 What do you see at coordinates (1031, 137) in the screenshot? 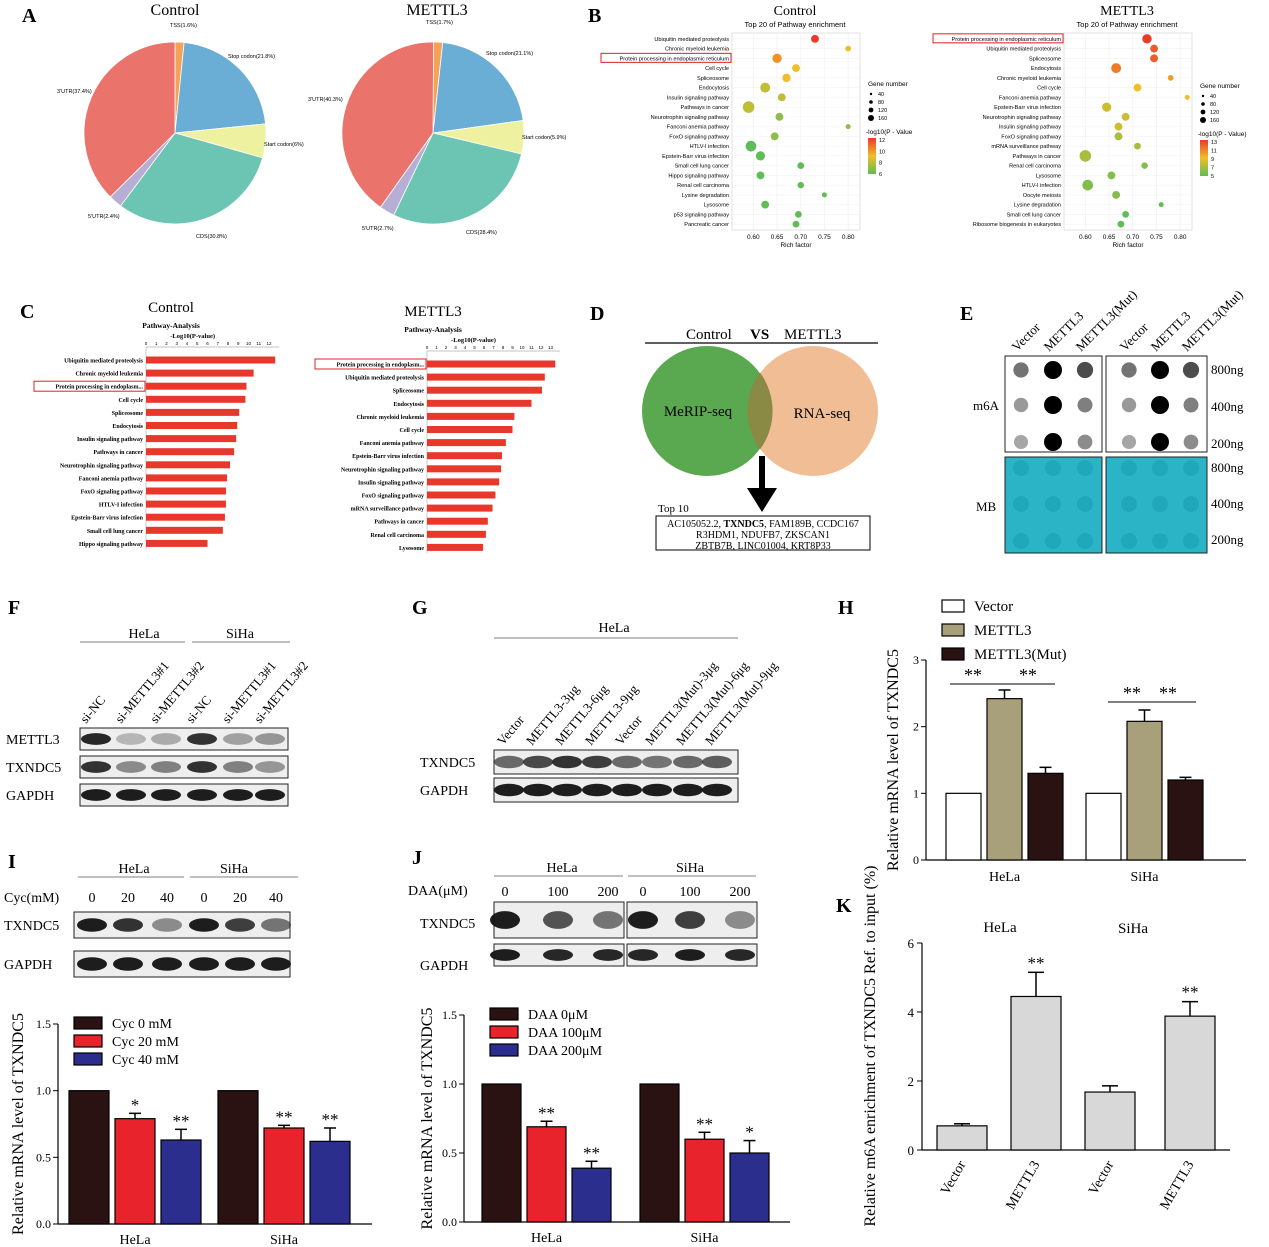
I see `pathway-label: FoxO signaling pathway` at bounding box center [1031, 137].